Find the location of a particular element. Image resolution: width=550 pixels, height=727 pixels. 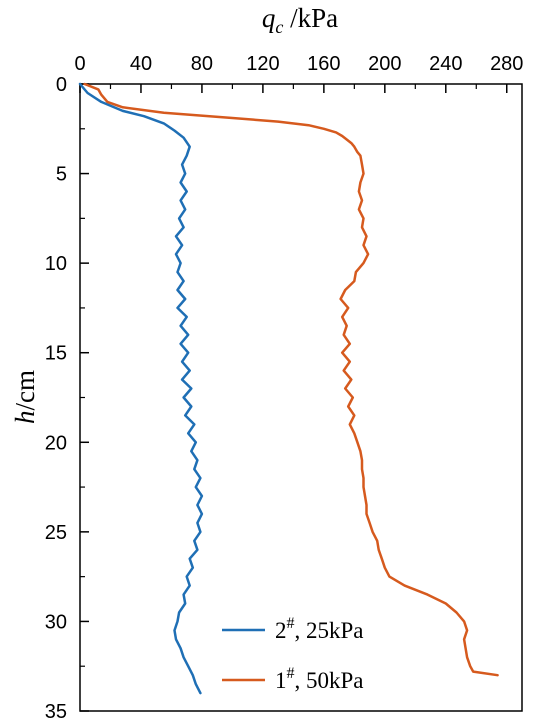

legend-label-series-2: 1#, 50kPa is located at coordinates (319, 679).